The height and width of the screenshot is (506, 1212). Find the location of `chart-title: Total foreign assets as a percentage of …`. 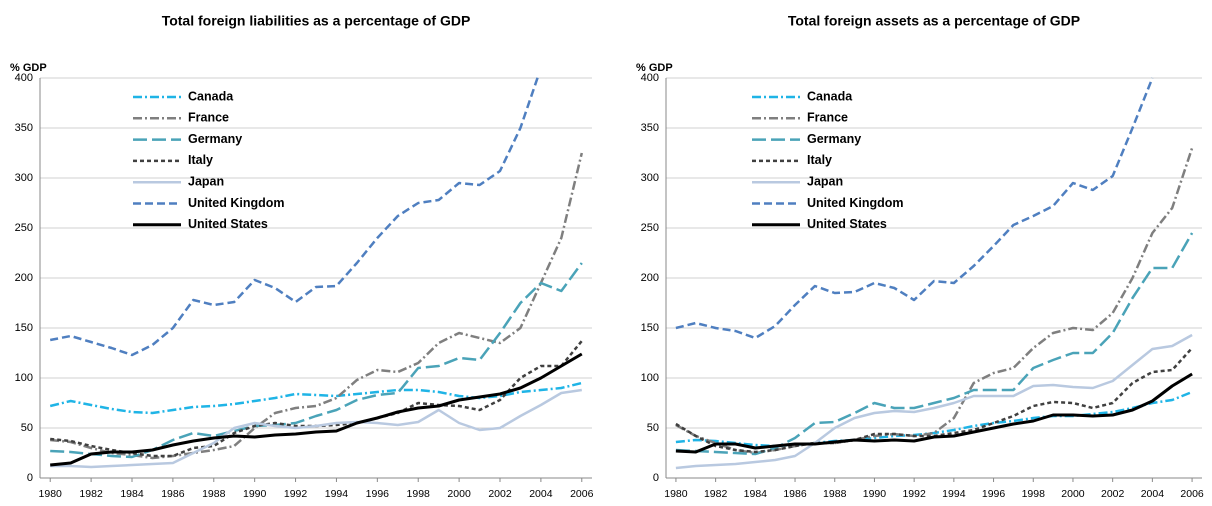

chart-title: Total foreign assets as a percentage of … is located at coordinates (934, 21).